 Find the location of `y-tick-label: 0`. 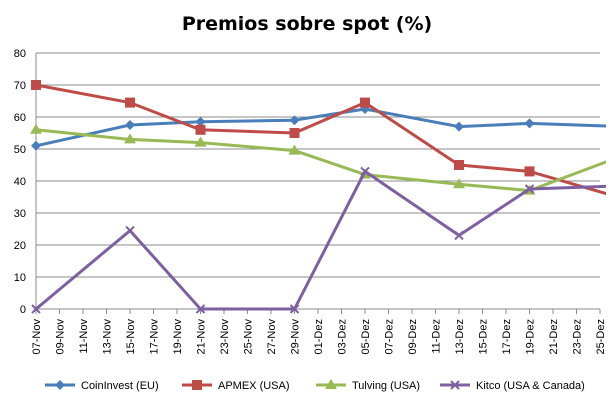

y-tick-label: 0 is located at coordinates (23, 310).